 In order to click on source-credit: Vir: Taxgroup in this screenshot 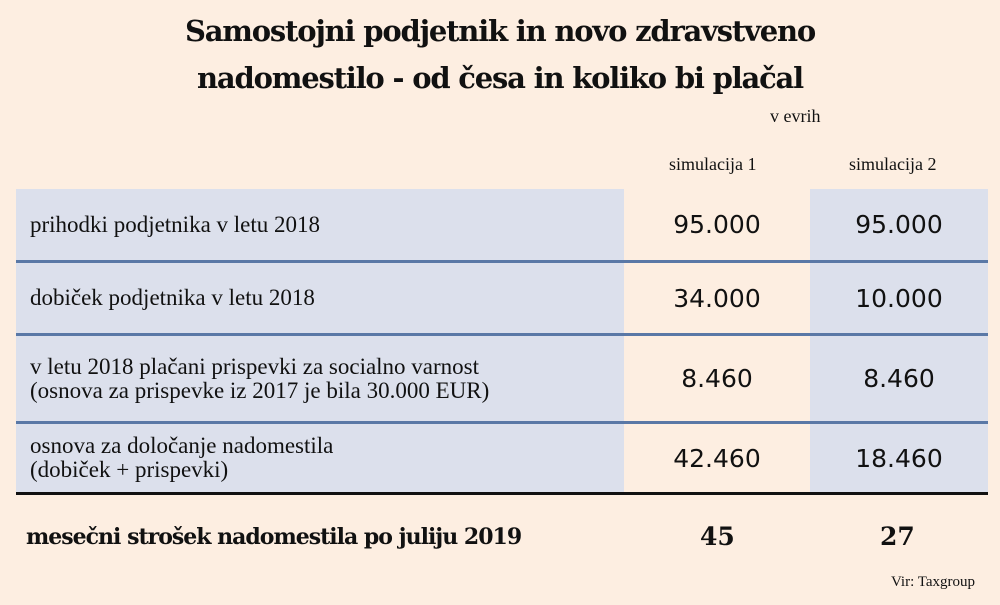, I will do `click(932, 582)`.